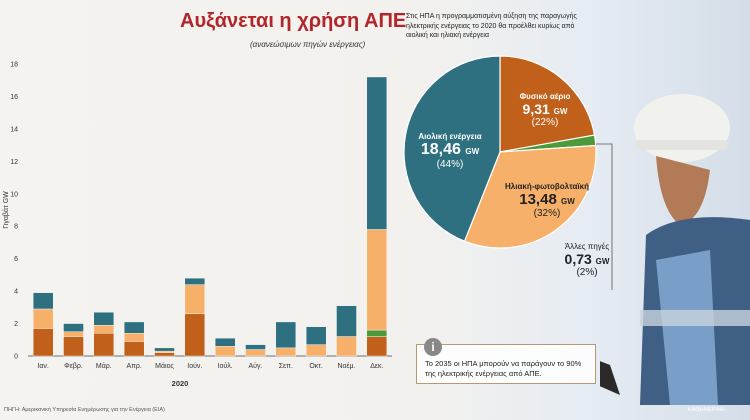  I want to click on pie-label-solar-value: 13,48, so click(538, 199).